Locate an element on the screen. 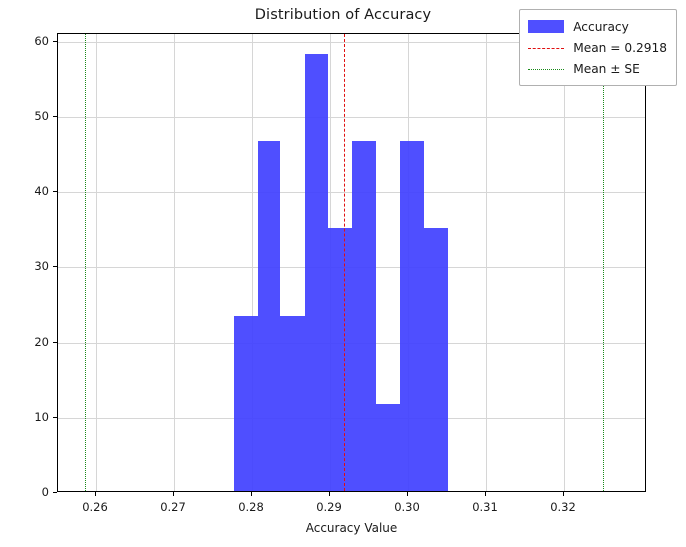 The width and height of the screenshot is (686, 547). legend-item-label: Mean ± SE is located at coordinates (606, 68).